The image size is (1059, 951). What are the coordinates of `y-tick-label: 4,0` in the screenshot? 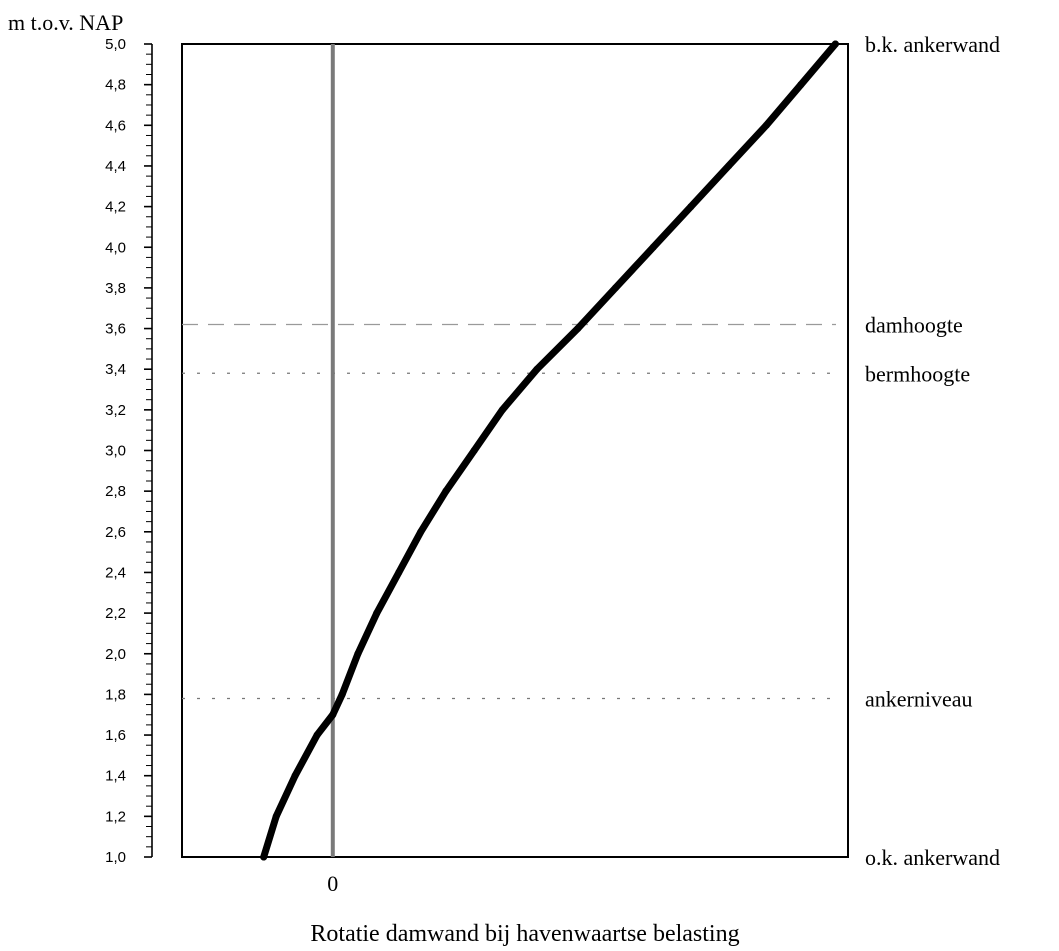 It's located at (115, 247).